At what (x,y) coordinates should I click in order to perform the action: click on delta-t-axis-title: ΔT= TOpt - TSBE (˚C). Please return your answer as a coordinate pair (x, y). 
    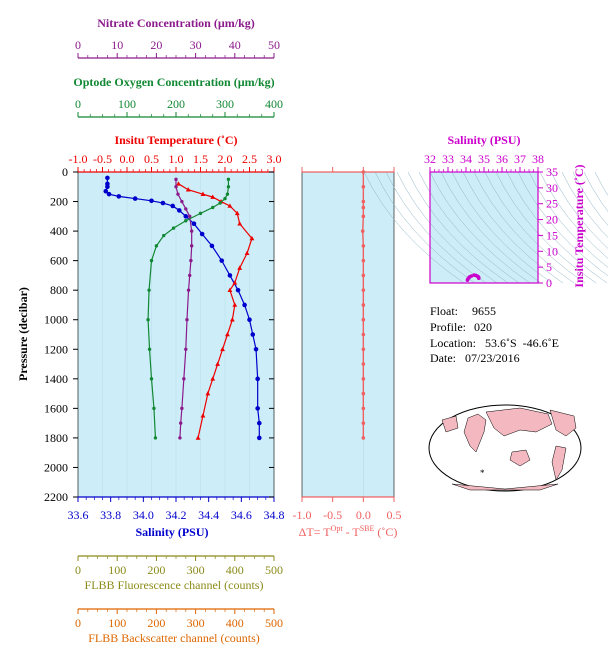
    Looking at the image, I should click on (348, 531).